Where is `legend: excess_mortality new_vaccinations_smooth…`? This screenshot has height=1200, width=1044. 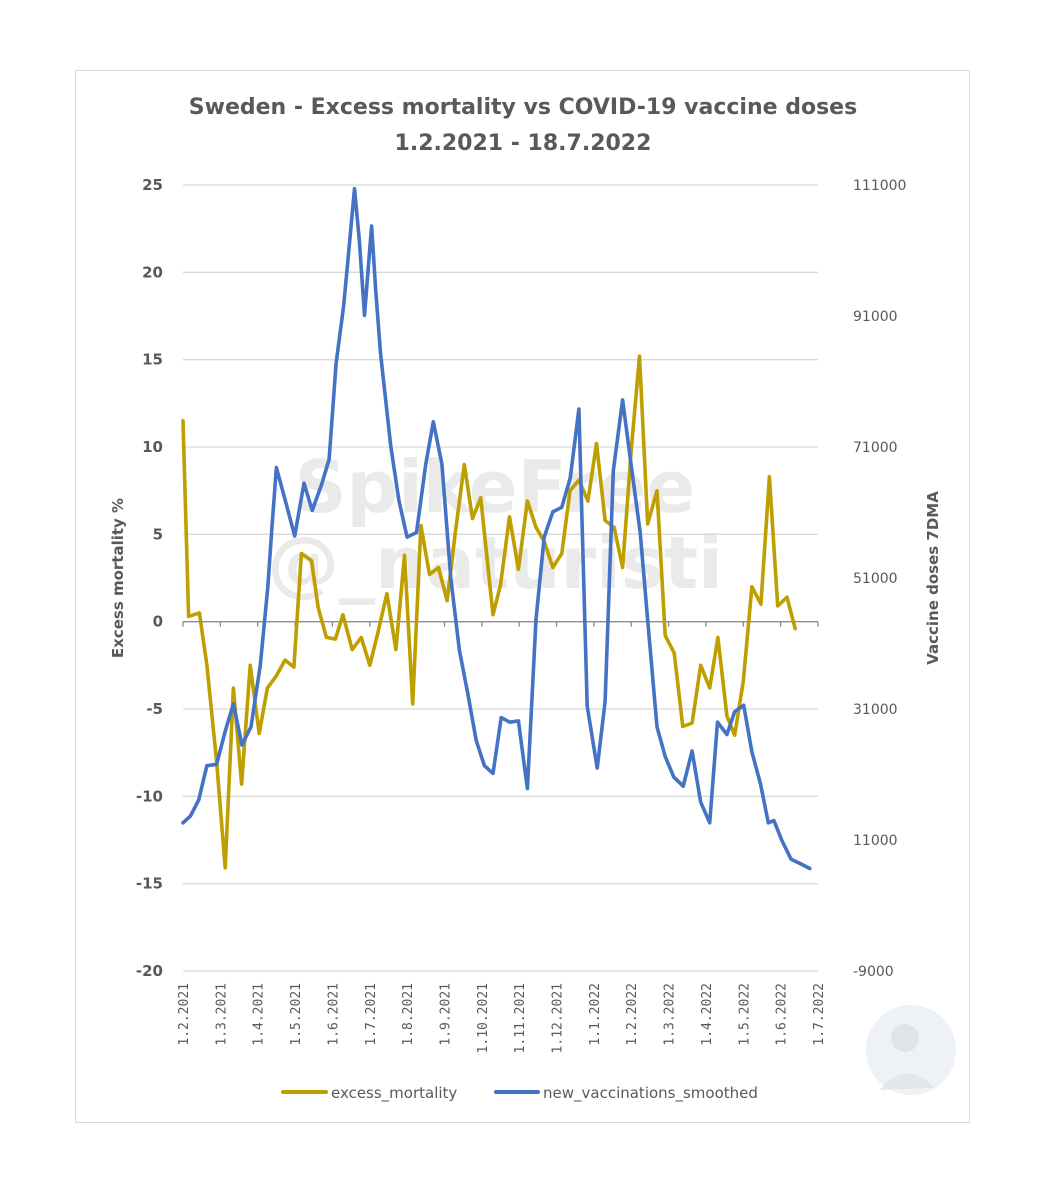 legend: excess_mortality new_vaccinations_smooth… is located at coordinates (519, 1093).